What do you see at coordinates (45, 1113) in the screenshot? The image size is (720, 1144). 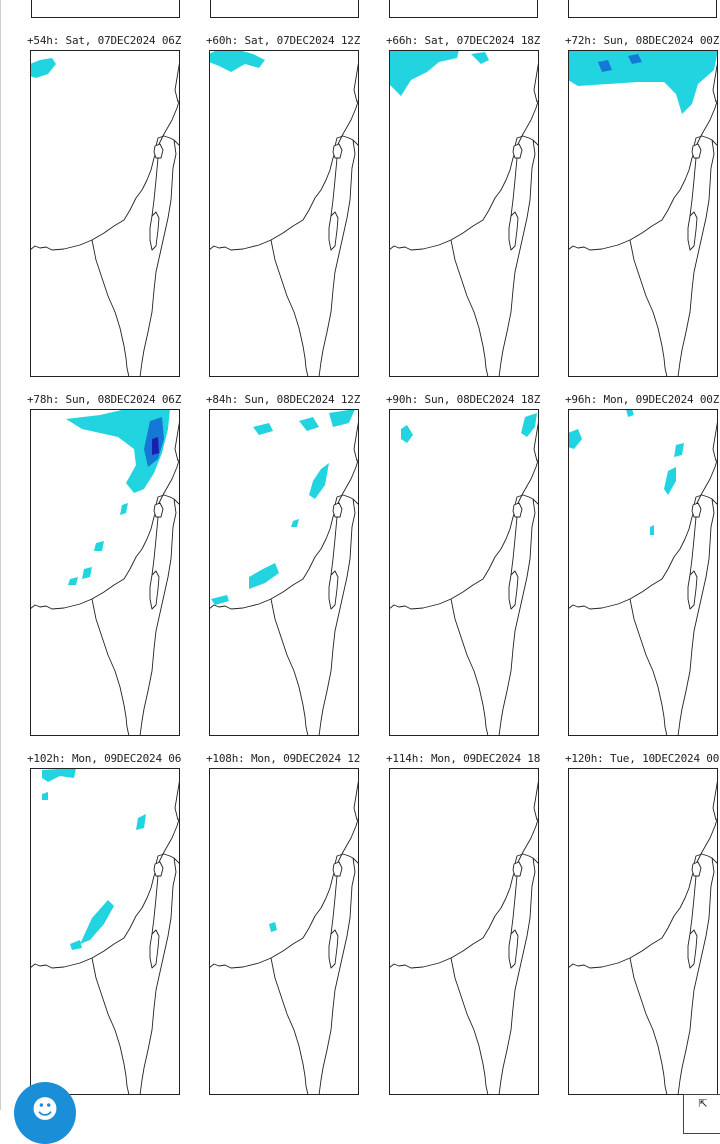 I see `accessibility-button: ☻` at bounding box center [45, 1113].